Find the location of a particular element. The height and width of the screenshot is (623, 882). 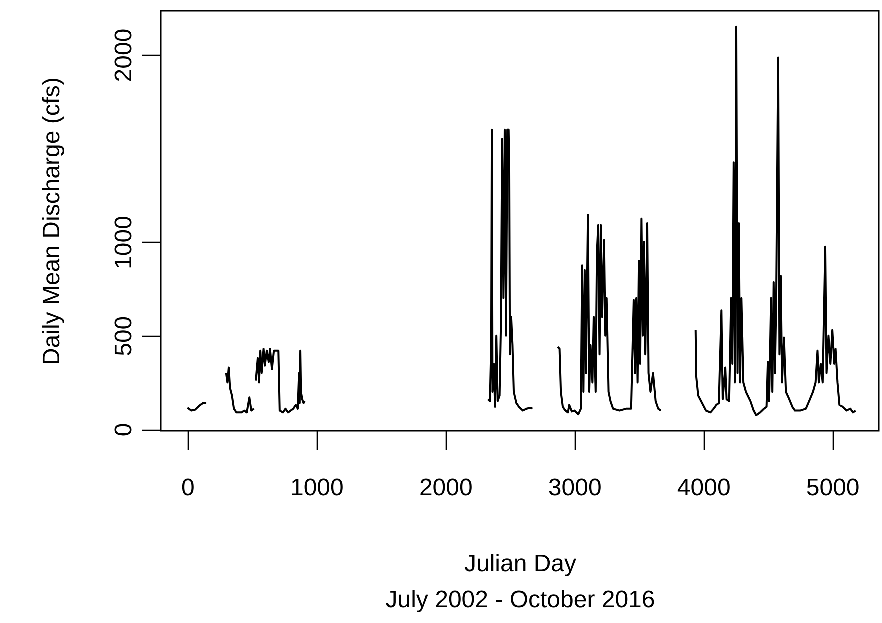

y-tick-label: 1000 is located at coordinates (124, 243).